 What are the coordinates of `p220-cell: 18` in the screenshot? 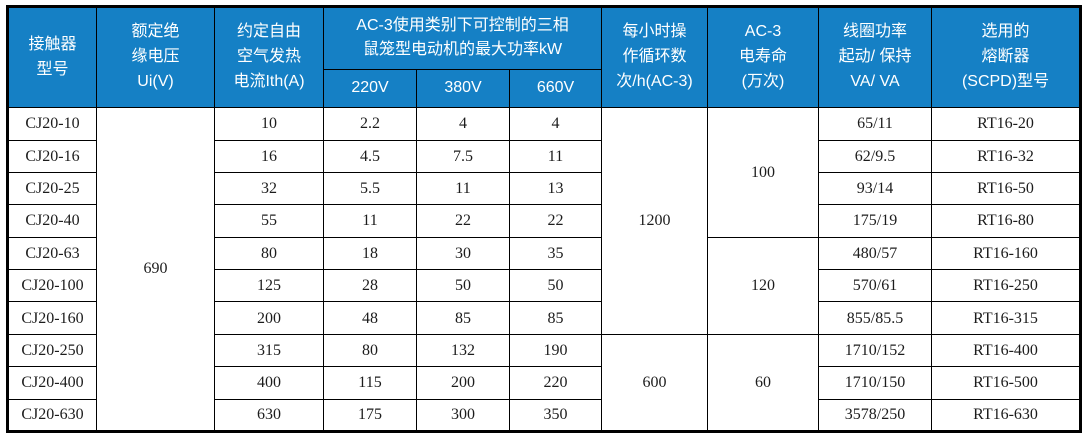 It's located at (370, 253).